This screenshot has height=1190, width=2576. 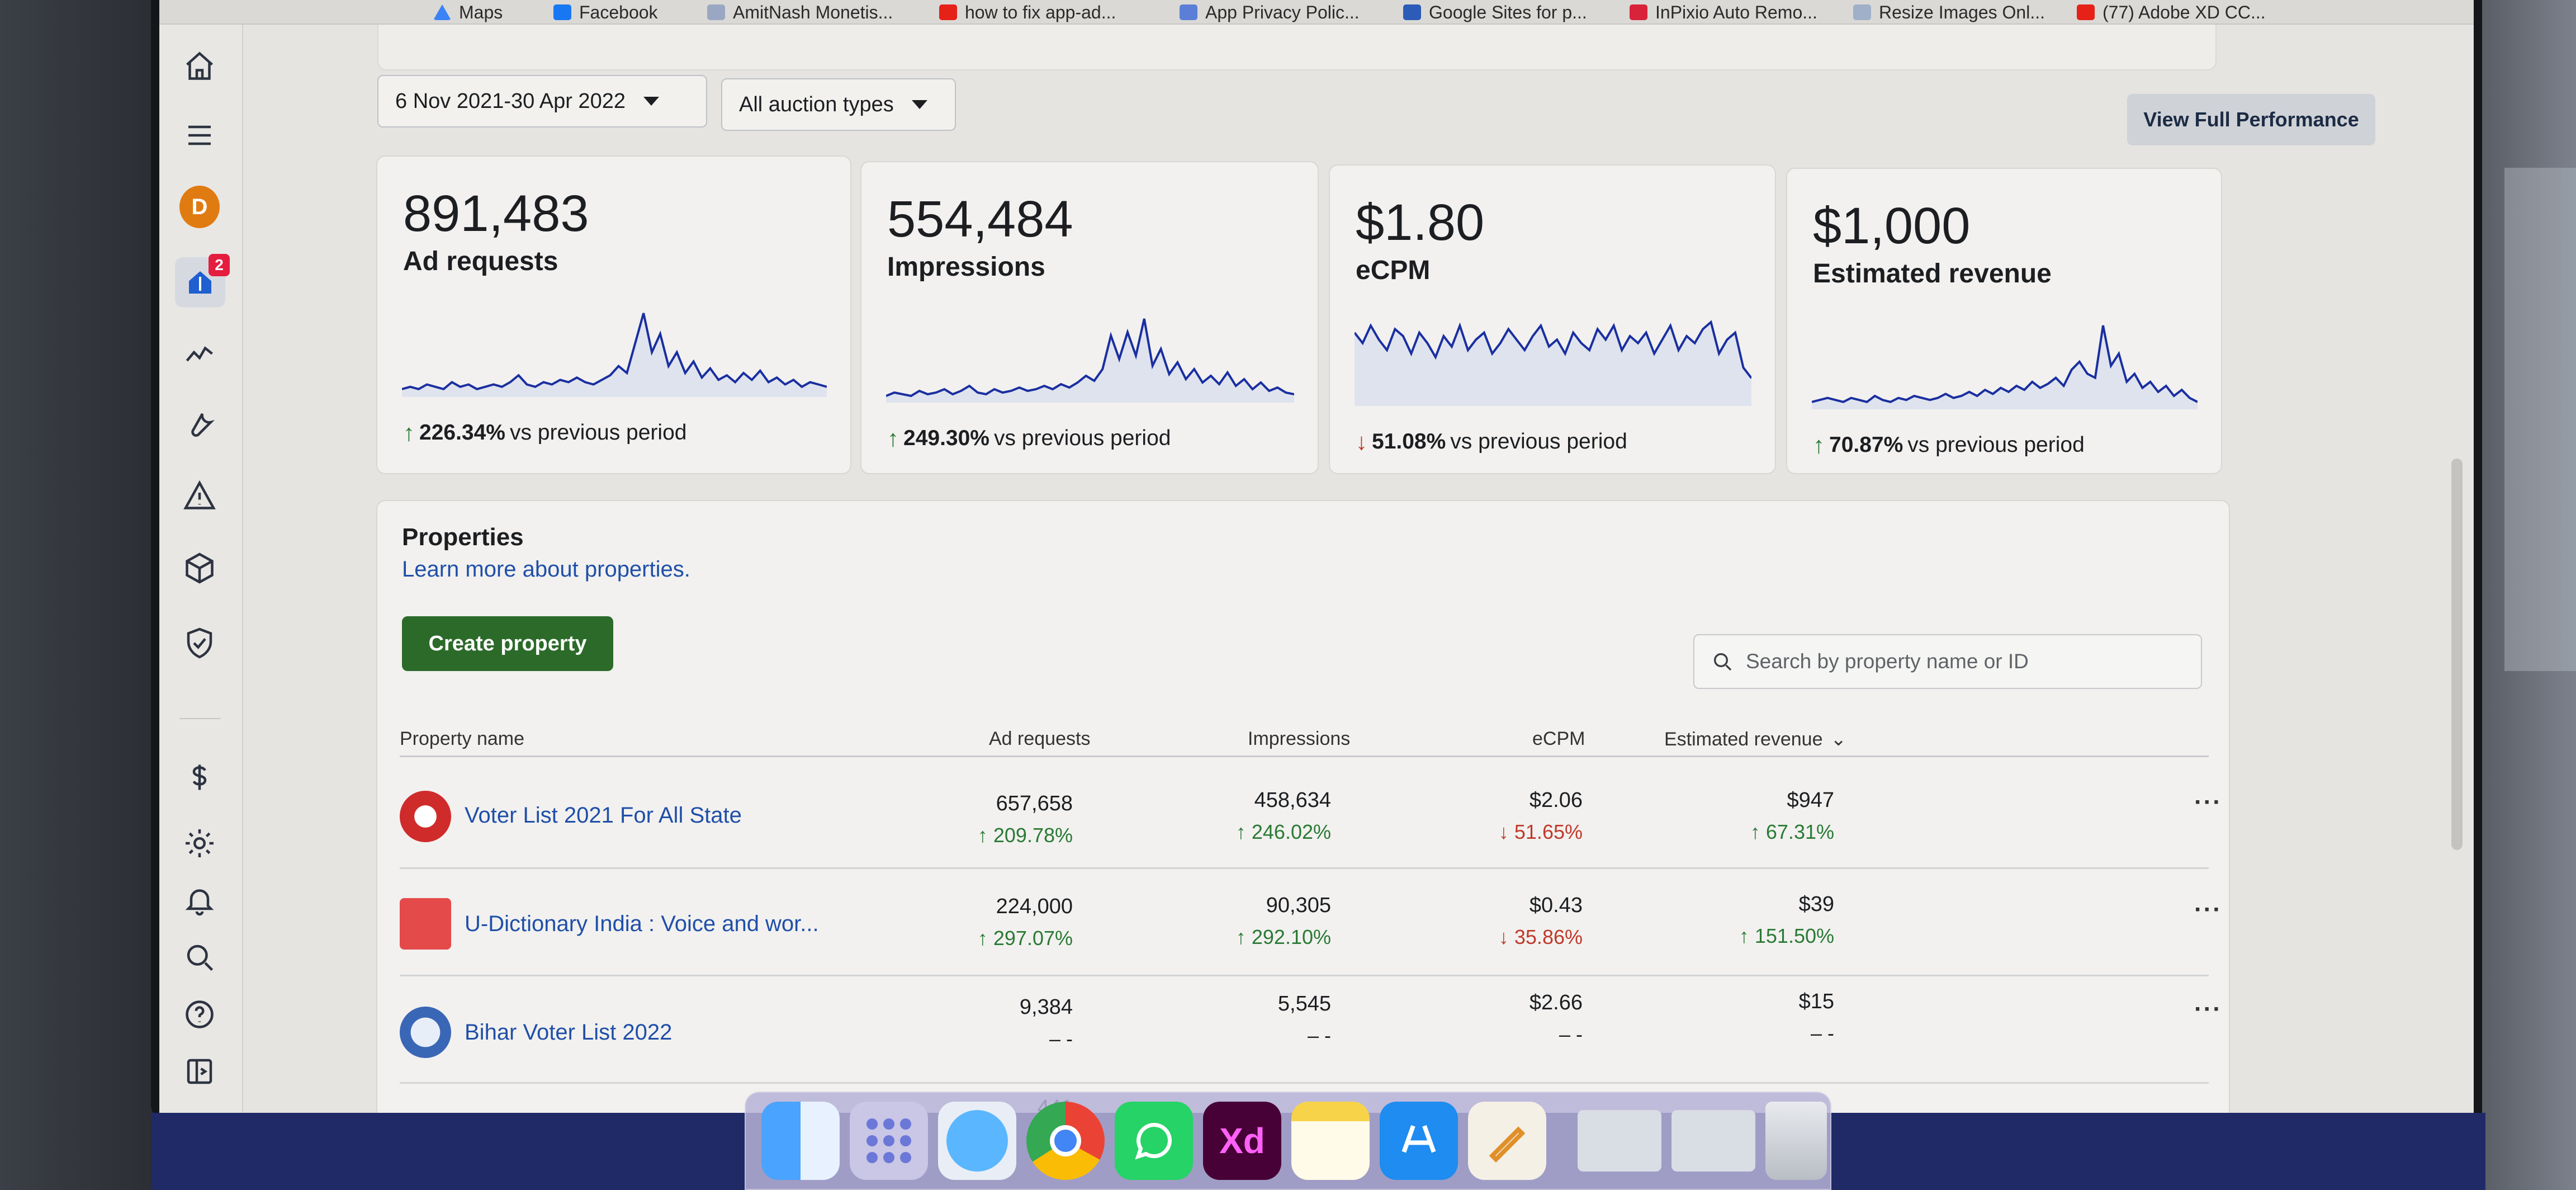 What do you see at coordinates (1025, 923) in the screenshot?
I see `ad-requests-cell: 224,000 ↑ 297.07%` at bounding box center [1025, 923].